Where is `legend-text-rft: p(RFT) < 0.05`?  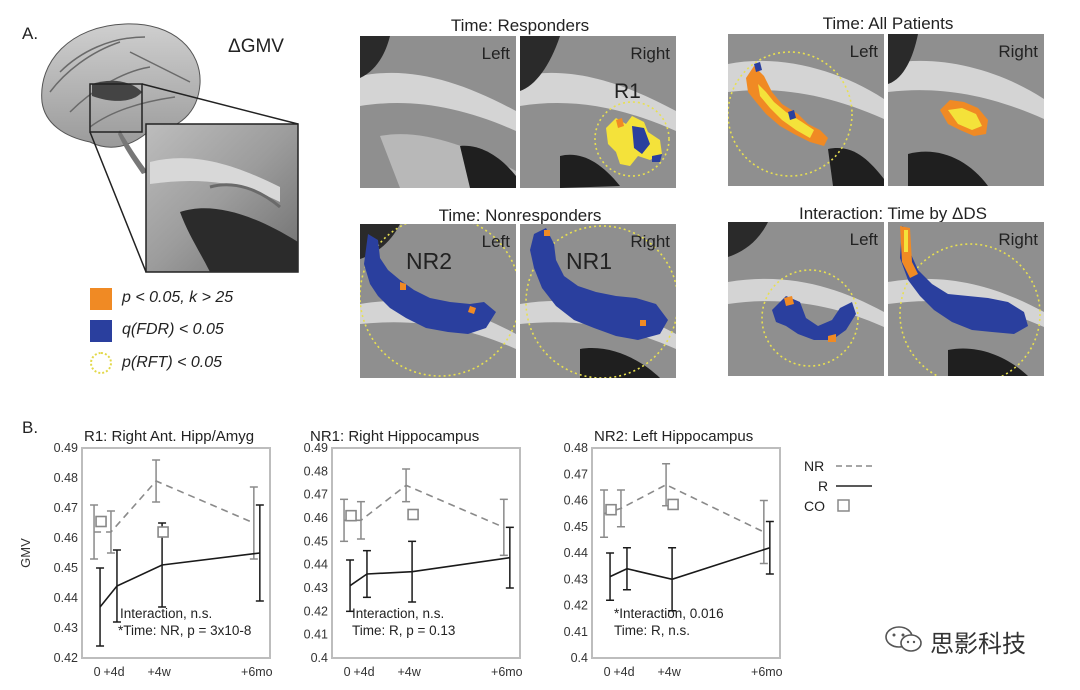 legend-text-rft: p(RFT) < 0.05 is located at coordinates (172, 362).